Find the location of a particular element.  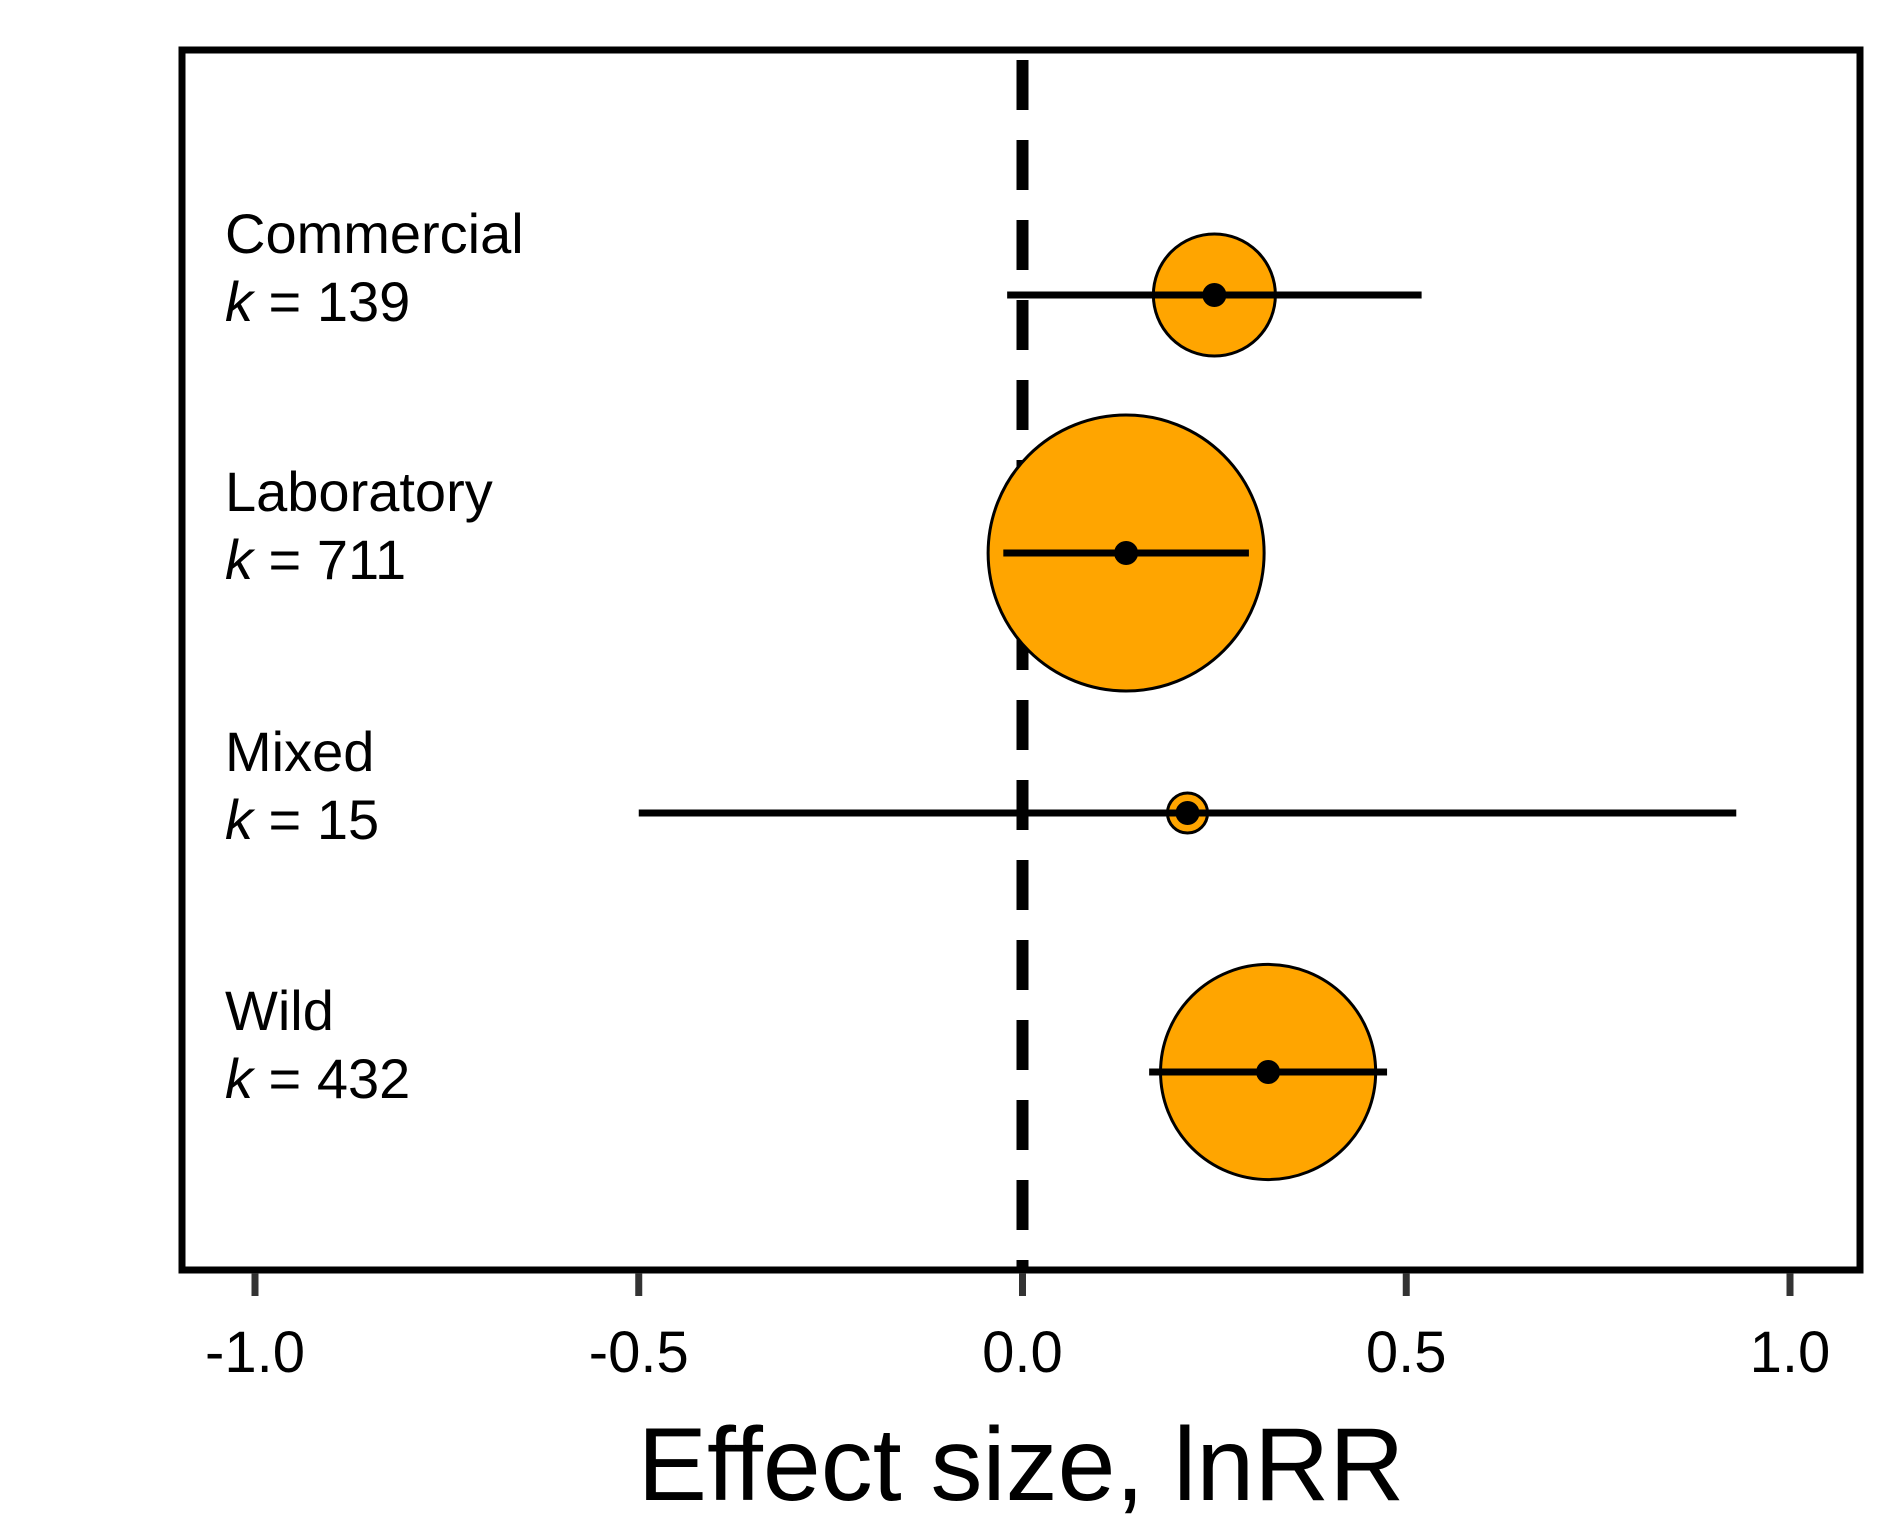

row-laboratory is located at coordinates (1126, 553).